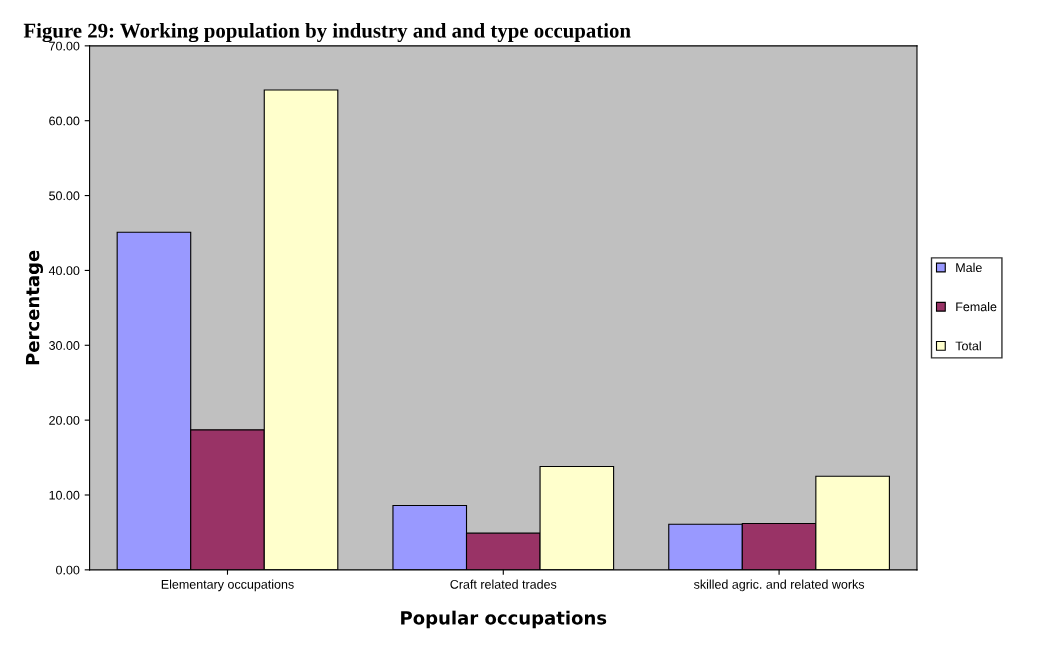 This screenshot has width=1054, height=655. Describe the element at coordinates (34, 307) in the screenshot. I see `y-axis-title: Percentage` at that location.